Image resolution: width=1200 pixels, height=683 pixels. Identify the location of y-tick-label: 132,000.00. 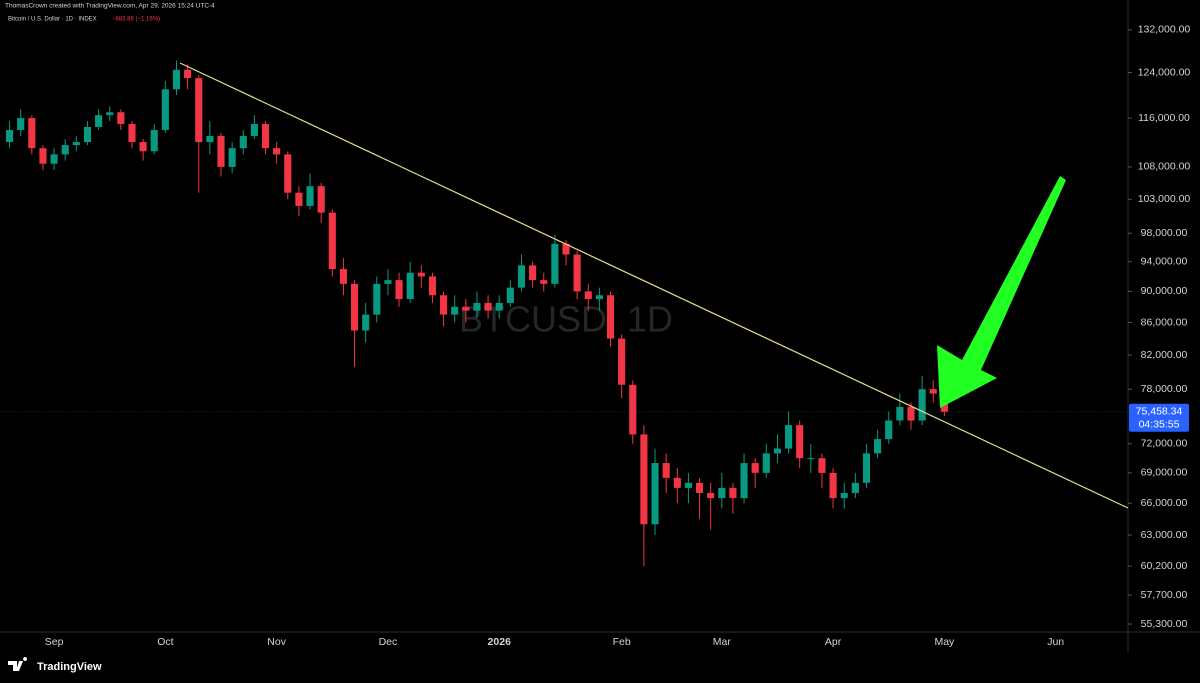
(1164, 30).